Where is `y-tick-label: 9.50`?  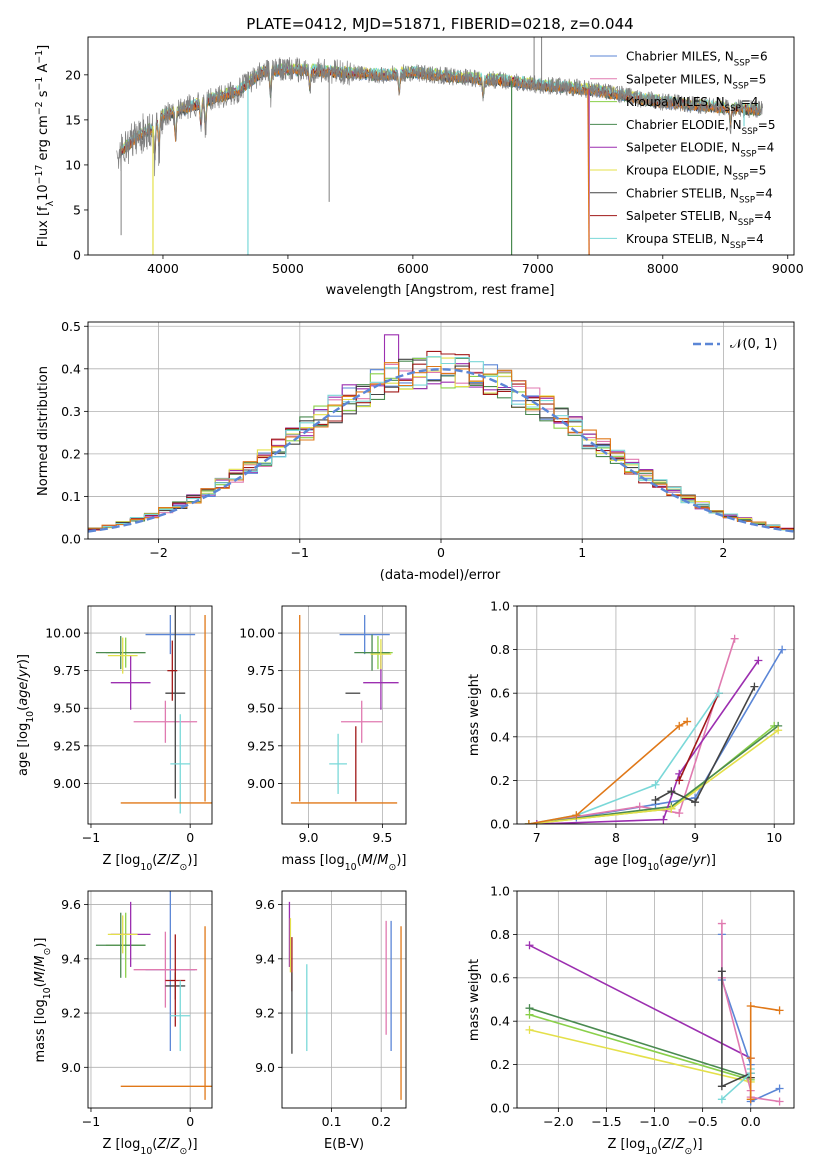
y-tick-label: 9.50 is located at coordinates (67, 708).